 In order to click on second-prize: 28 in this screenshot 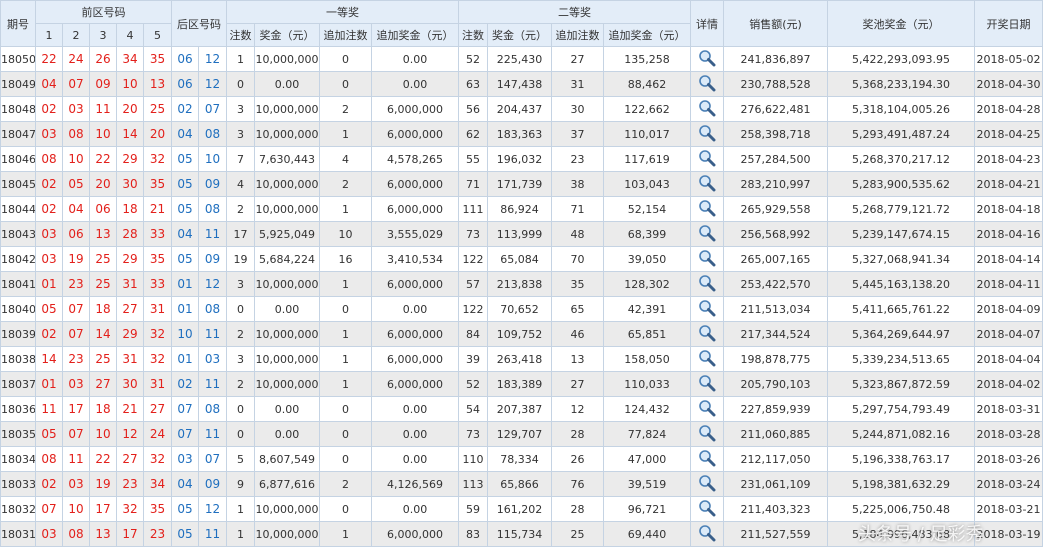, I will do `click(577, 509)`.